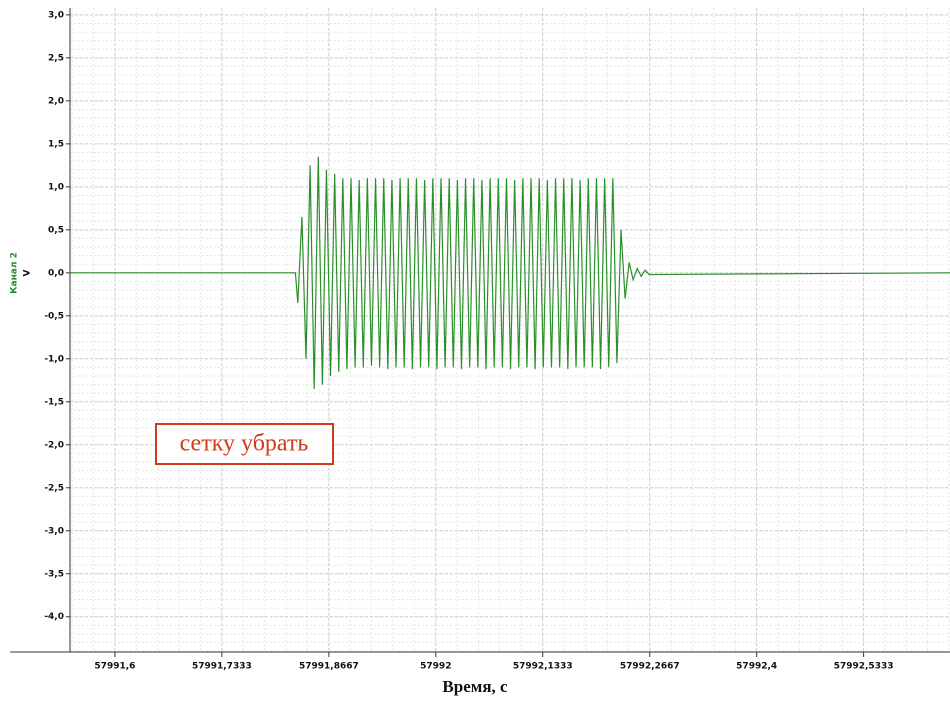  What do you see at coordinates (54, 488) in the screenshot?
I see `y-tick-label: -2,5` at bounding box center [54, 488].